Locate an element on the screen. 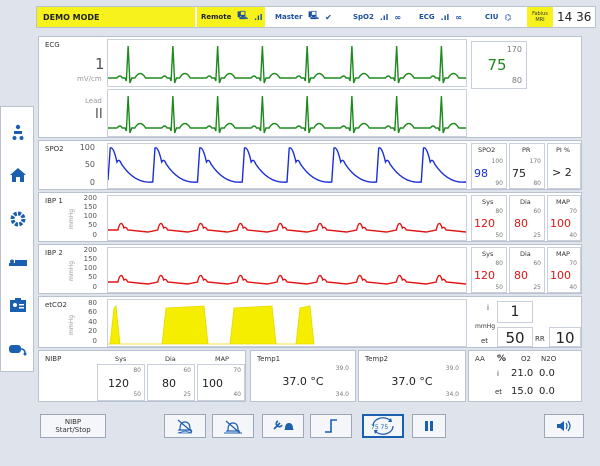  step-button is located at coordinates (331, 426).